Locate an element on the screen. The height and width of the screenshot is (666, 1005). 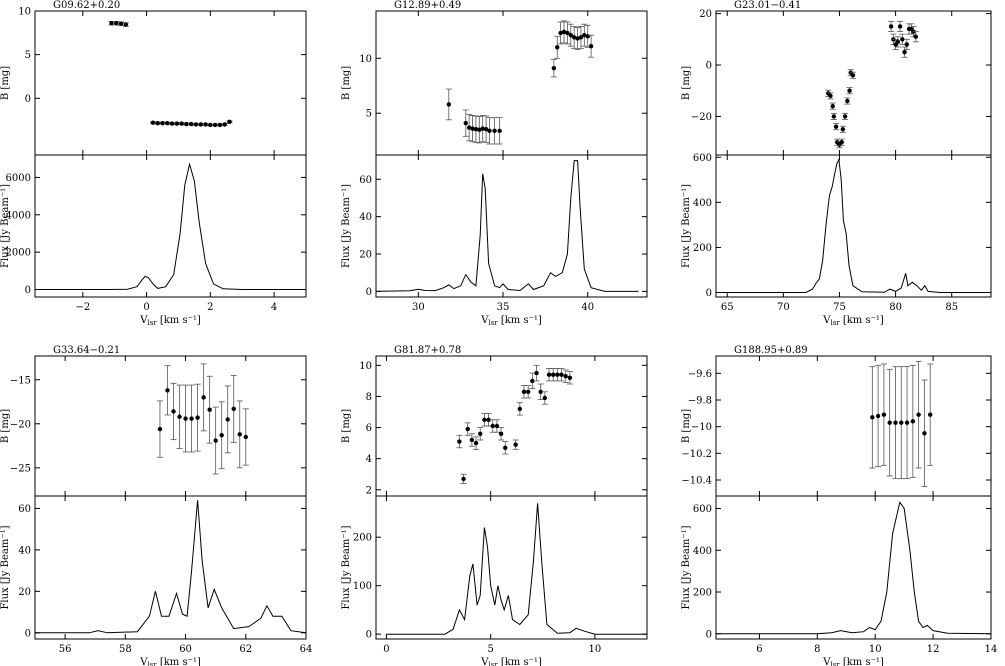
x-tick-label: 10 is located at coordinates (875, 649).